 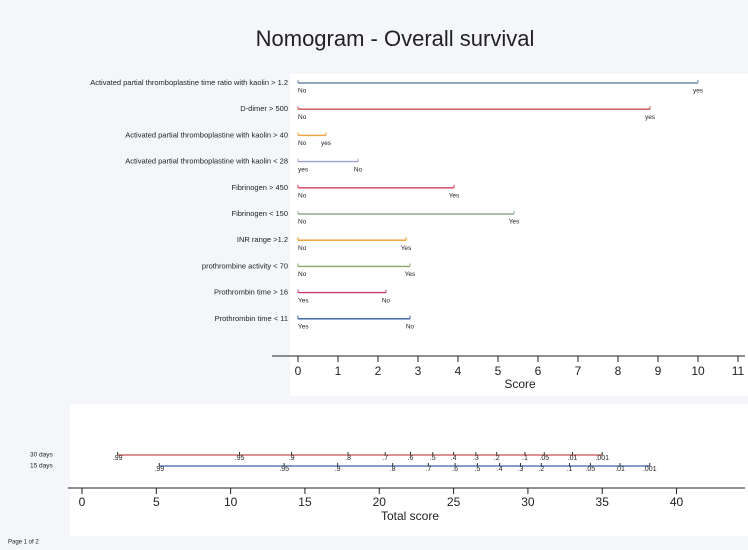 I want to click on total-tick-label: 40, so click(x=677, y=502).